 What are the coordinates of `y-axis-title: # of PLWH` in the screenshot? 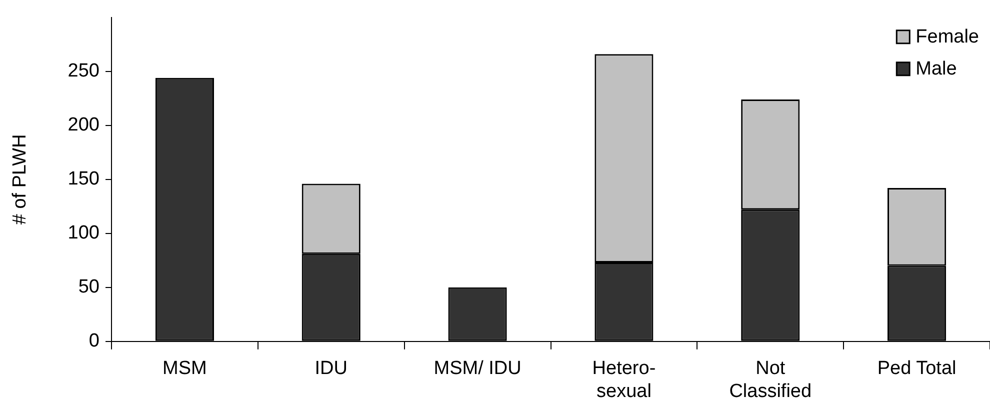 It's located at (20, 179).